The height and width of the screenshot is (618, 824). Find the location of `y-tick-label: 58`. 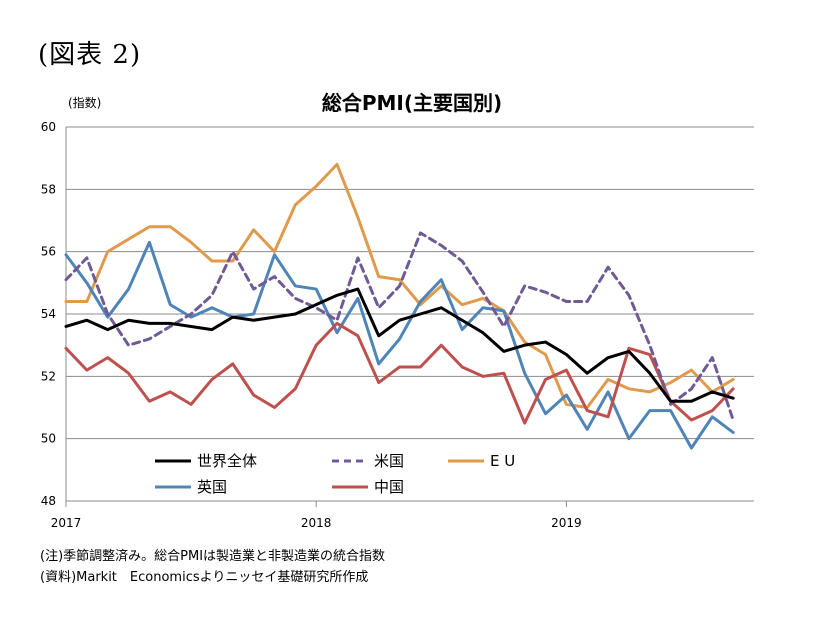

y-tick-label: 58 is located at coordinates (48, 189).